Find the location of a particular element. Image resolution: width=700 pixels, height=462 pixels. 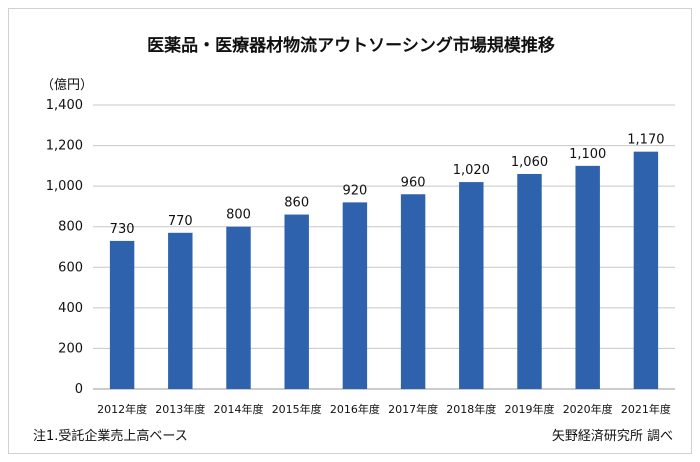

x-tick-label: 2013年度 is located at coordinates (180, 409).